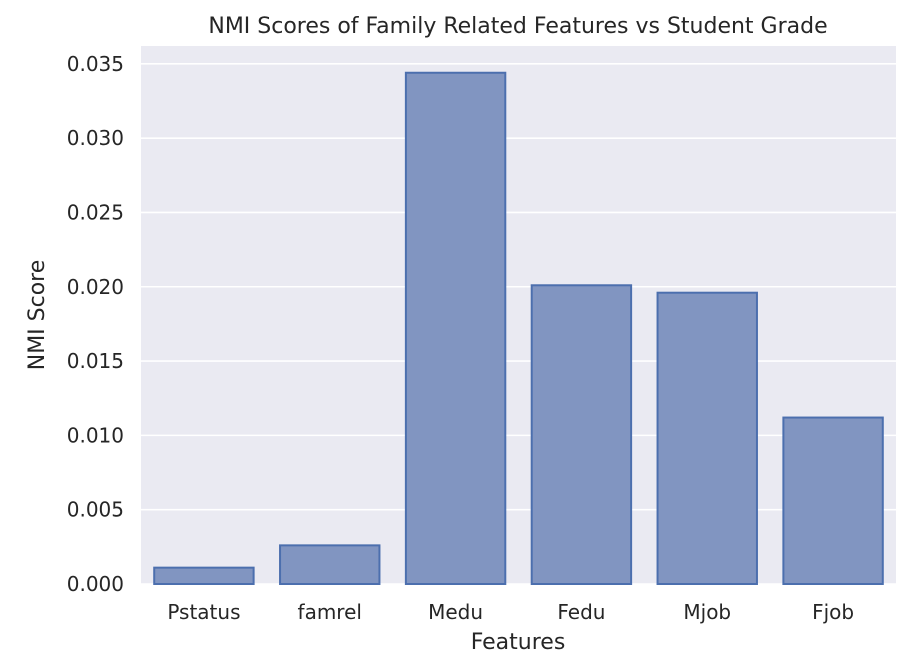 This screenshot has height=664, width=920. I want to click on y-axis-label: NMI Score, so click(37, 315).